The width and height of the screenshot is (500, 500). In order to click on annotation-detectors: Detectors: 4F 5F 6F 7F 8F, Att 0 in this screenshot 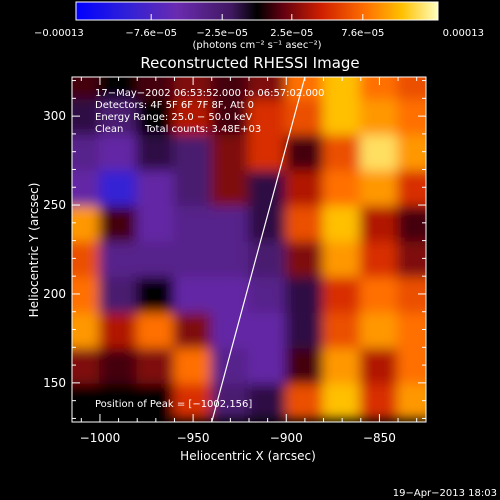, I will do `click(174, 105)`.